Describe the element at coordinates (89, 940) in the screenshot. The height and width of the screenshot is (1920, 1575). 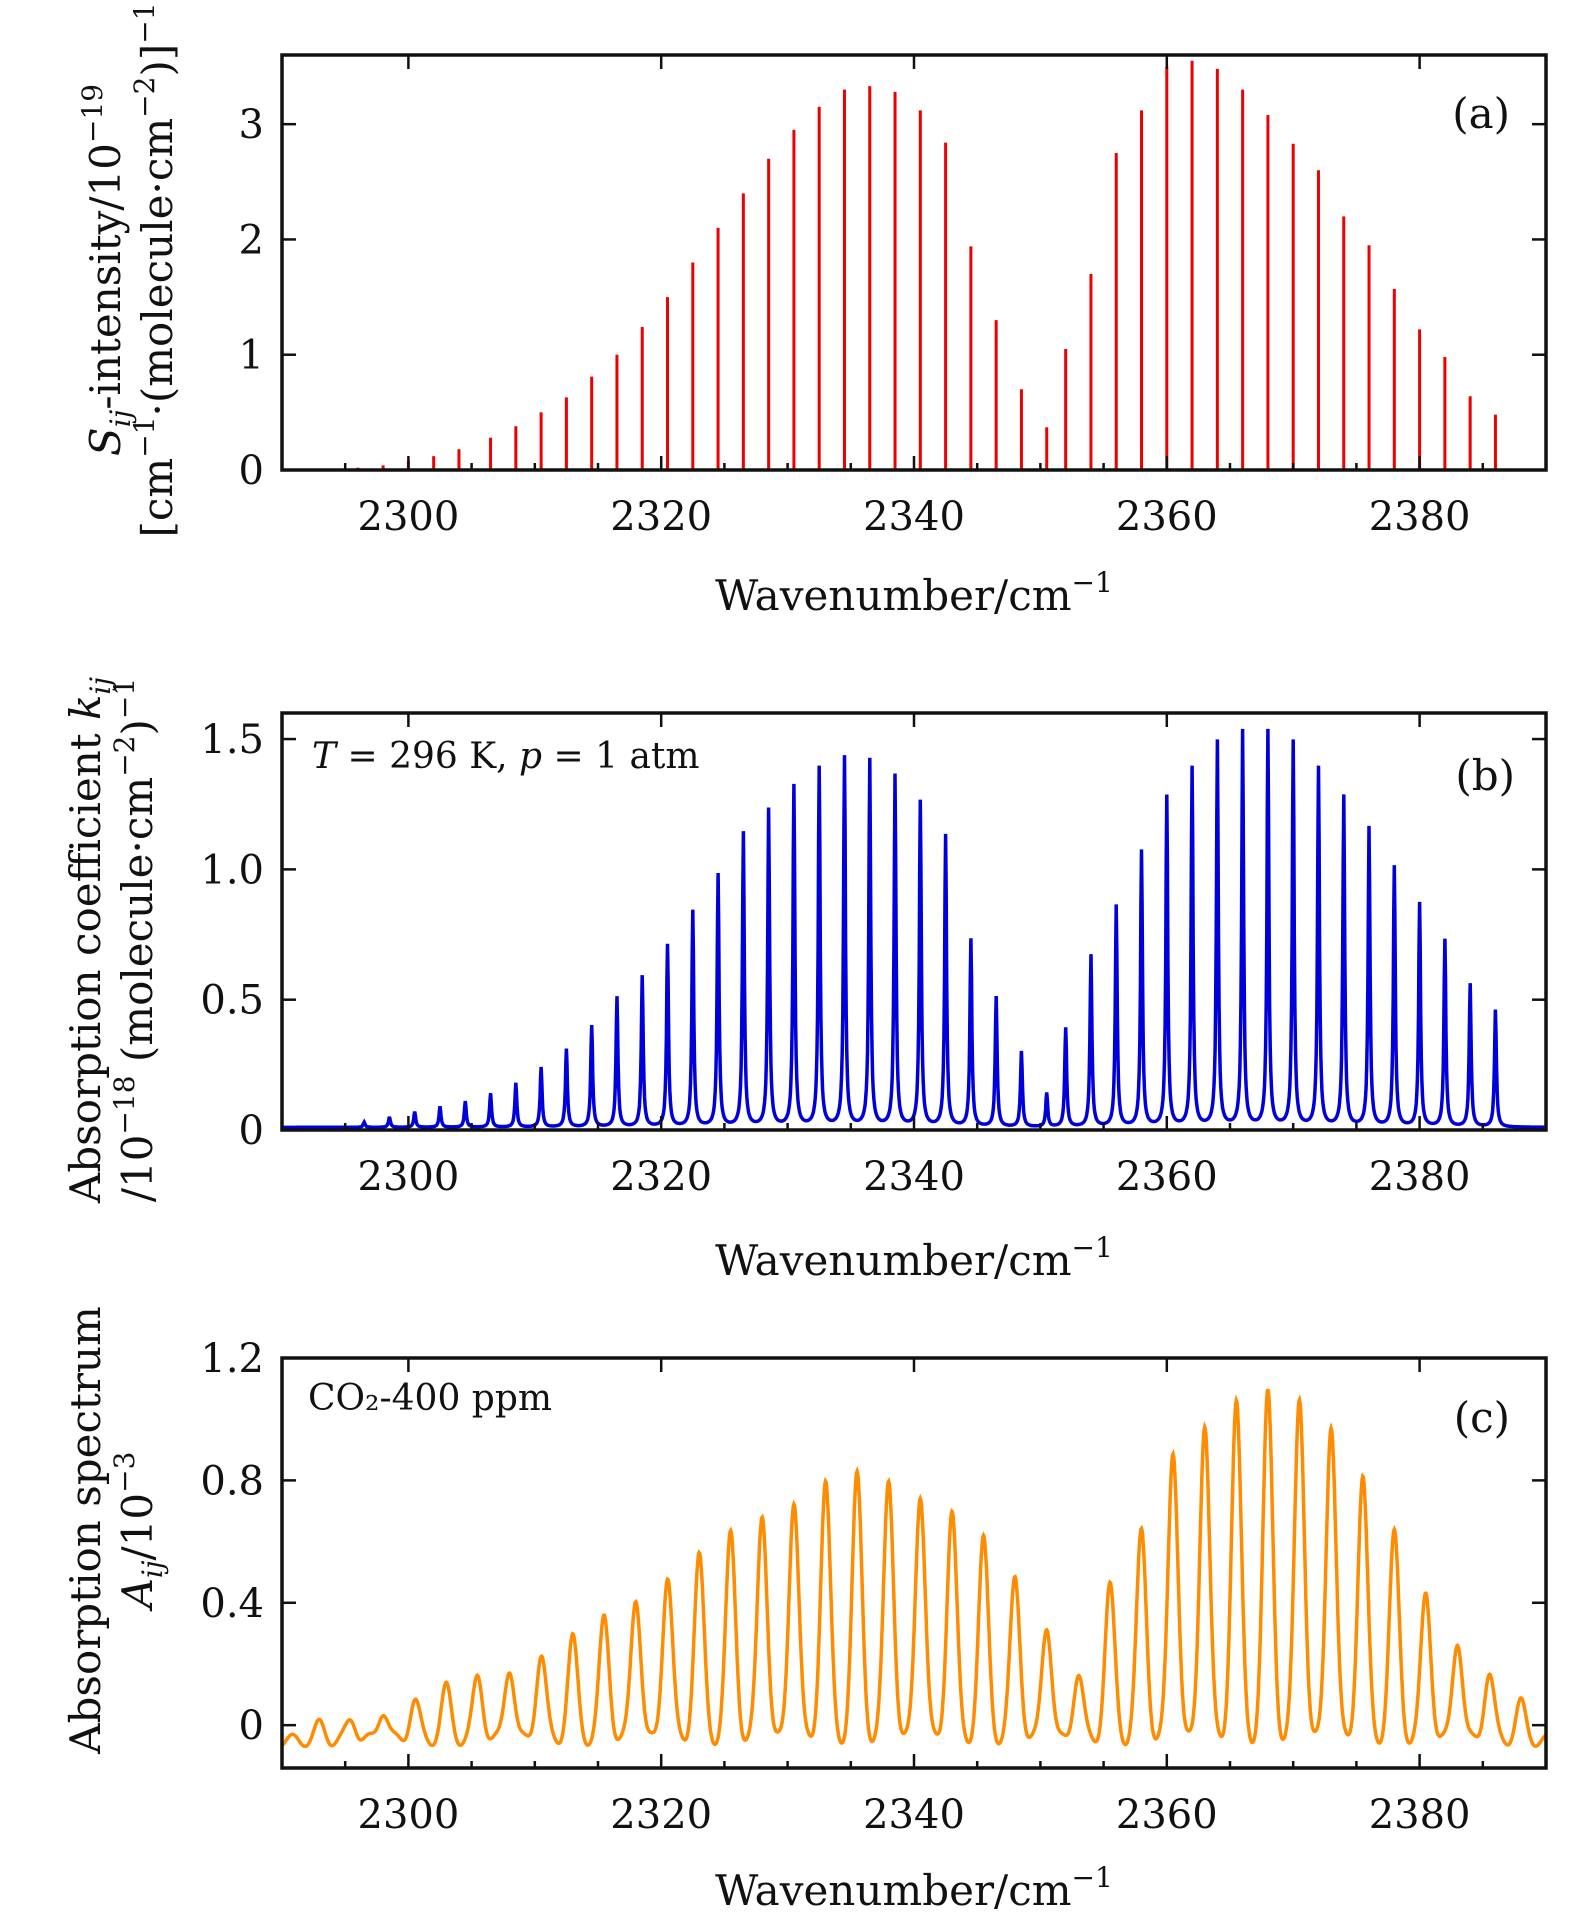
I see `ylabel-line1-b: Absorption coefficient kij` at that location.